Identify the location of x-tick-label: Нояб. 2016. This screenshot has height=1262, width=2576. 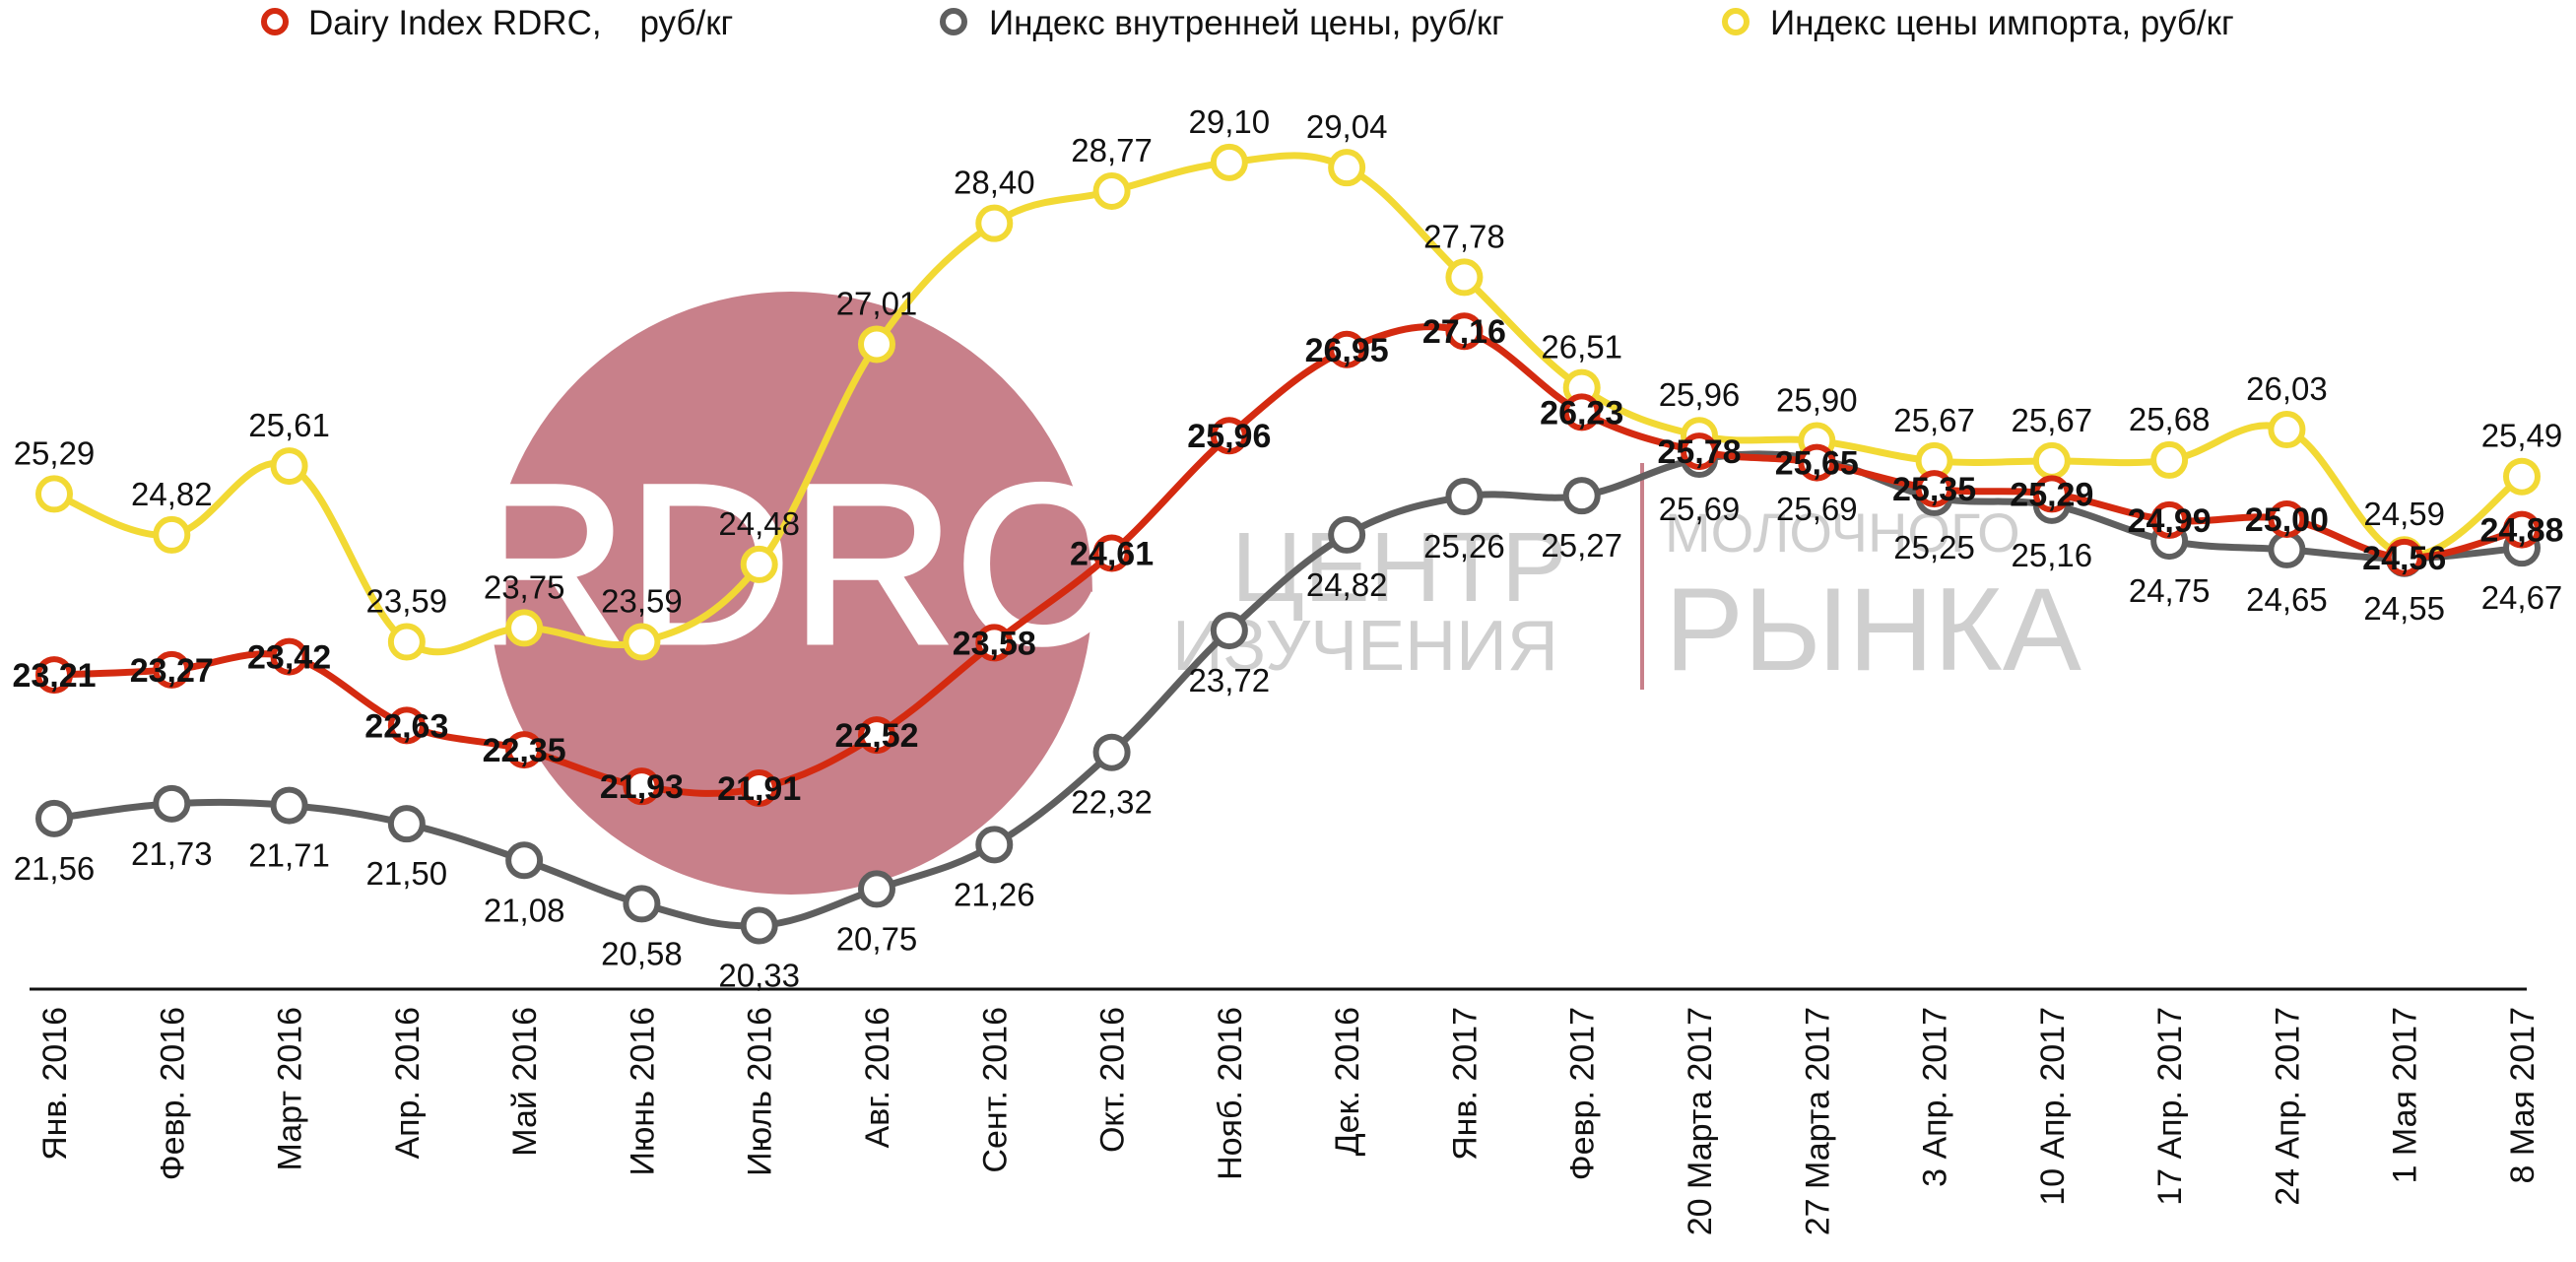
(1231, 1093).